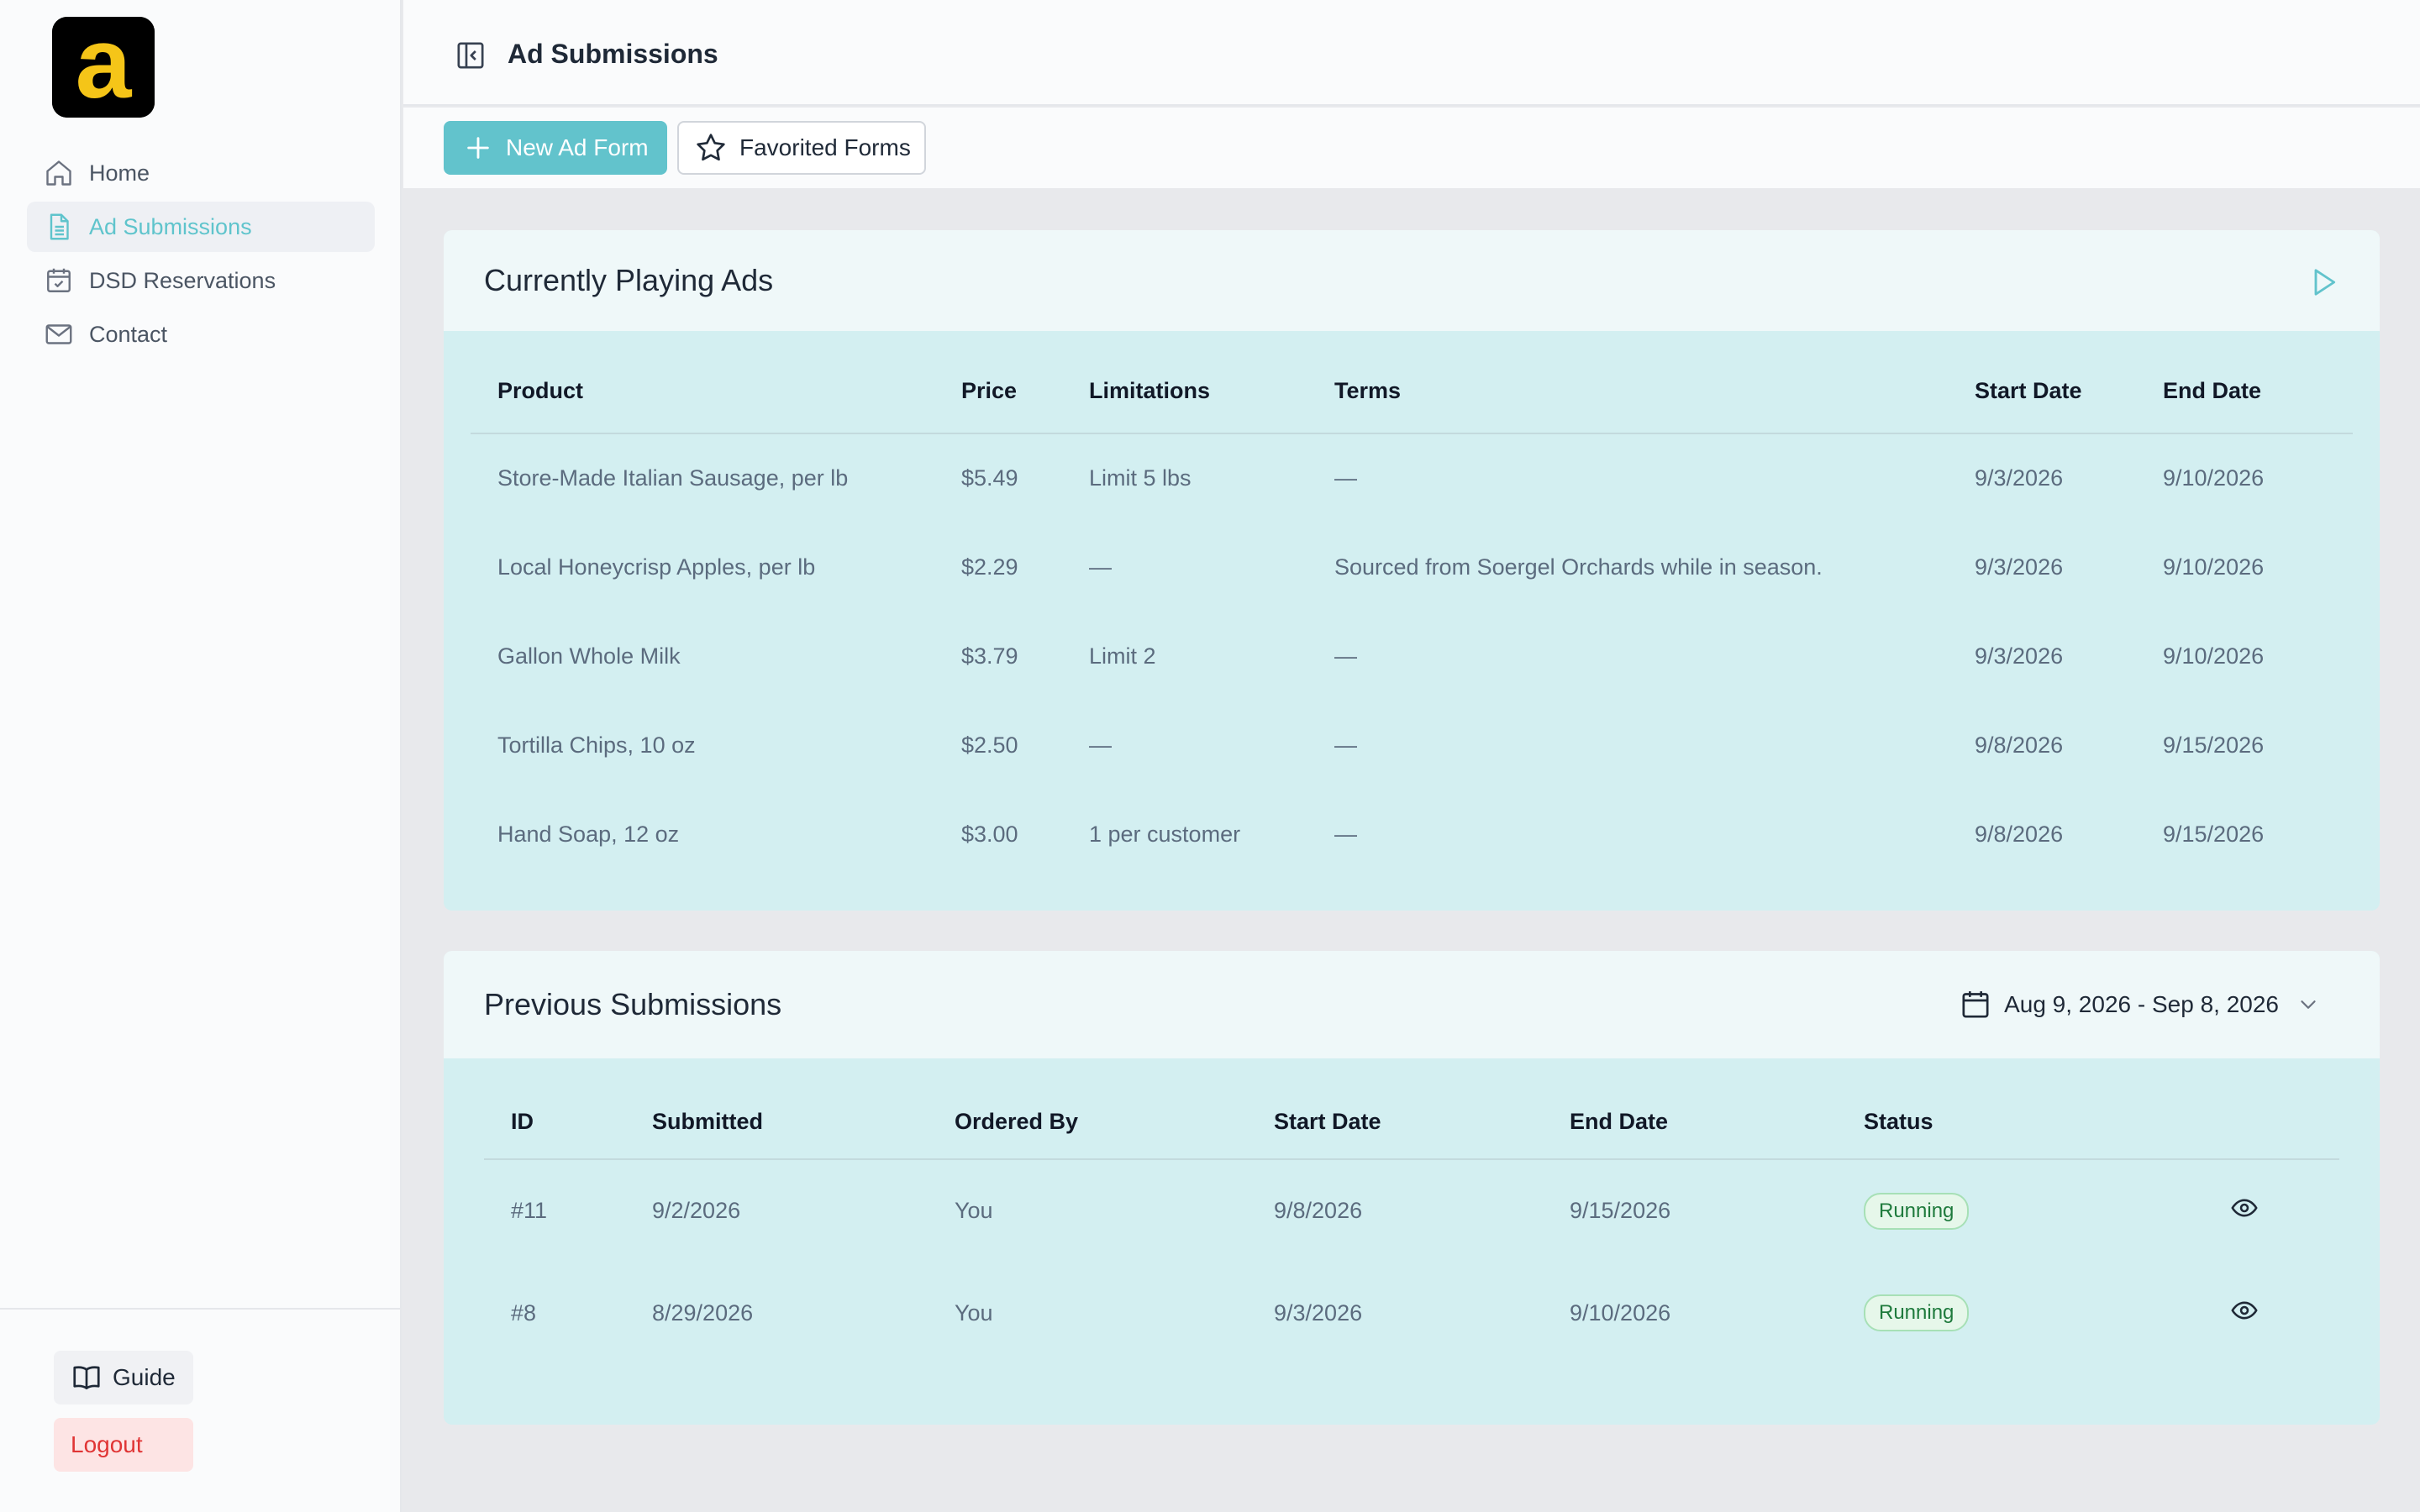 The width and height of the screenshot is (2420, 1512). I want to click on logout-button: Logout, so click(124, 1445).